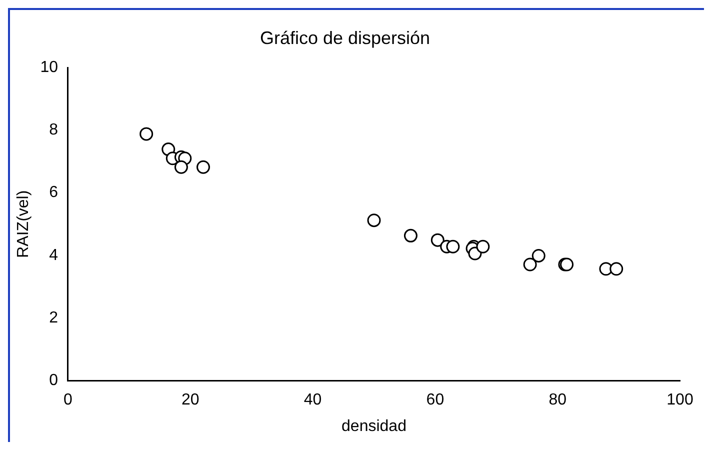  What do you see at coordinates (53, 255) in the screenshot?
I see `y-tick-label: 4` at bounding box center [53, 255].